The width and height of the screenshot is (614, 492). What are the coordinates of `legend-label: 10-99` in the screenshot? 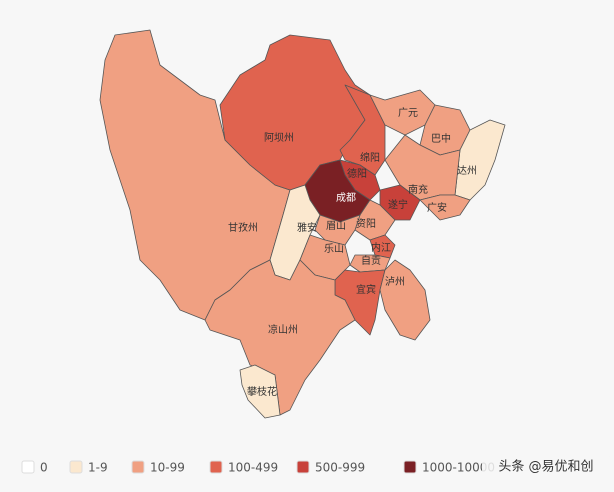 It's located at (167, 468).